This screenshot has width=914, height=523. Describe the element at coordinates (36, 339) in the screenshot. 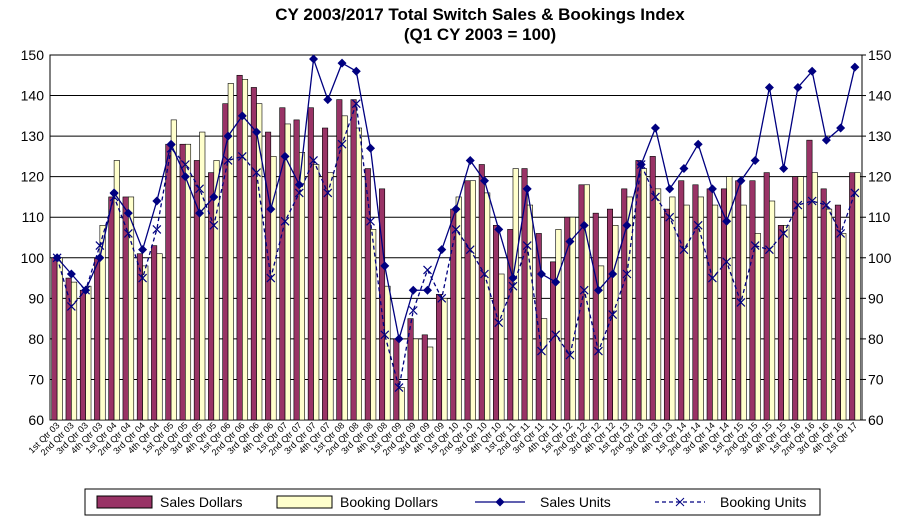

I see `y-tick-label: 80` at that location.